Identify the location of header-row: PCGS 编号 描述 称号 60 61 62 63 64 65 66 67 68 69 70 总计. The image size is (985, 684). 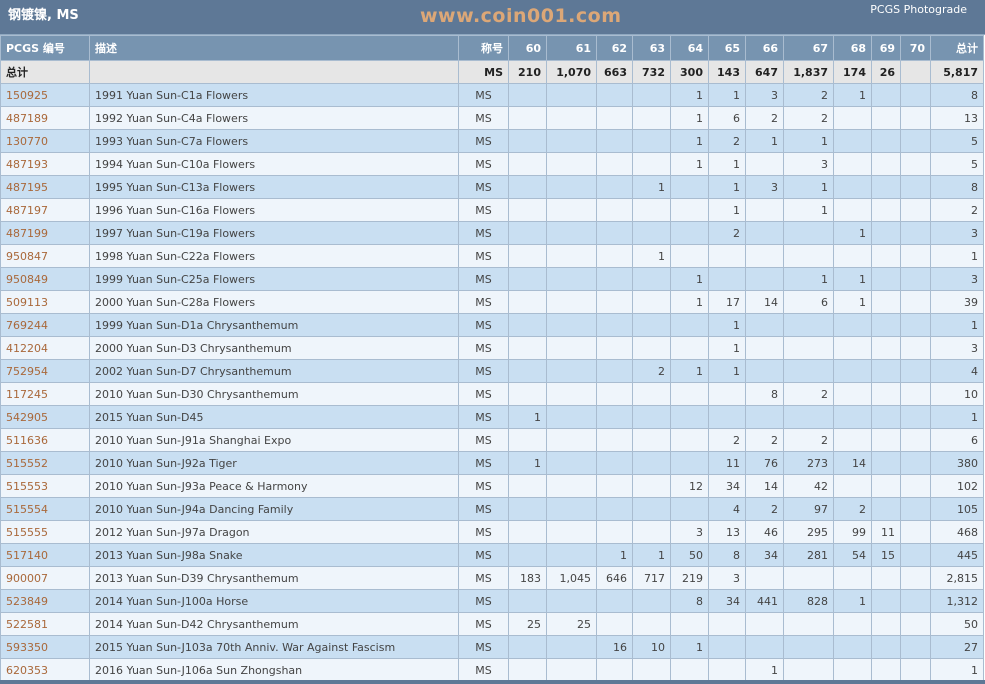
(492, 48).